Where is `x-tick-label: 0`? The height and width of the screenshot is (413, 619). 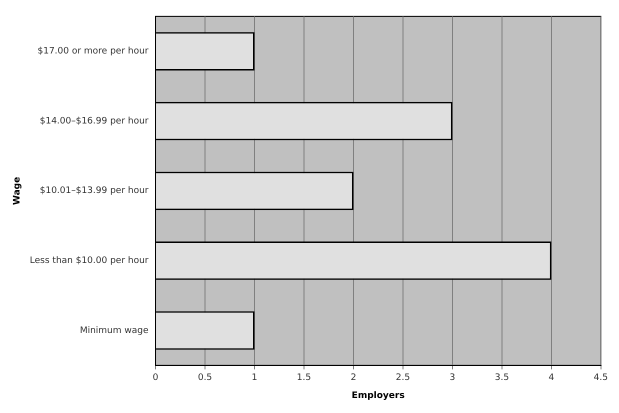 x-tick-label: 0 is located at coordinates (155, 378).